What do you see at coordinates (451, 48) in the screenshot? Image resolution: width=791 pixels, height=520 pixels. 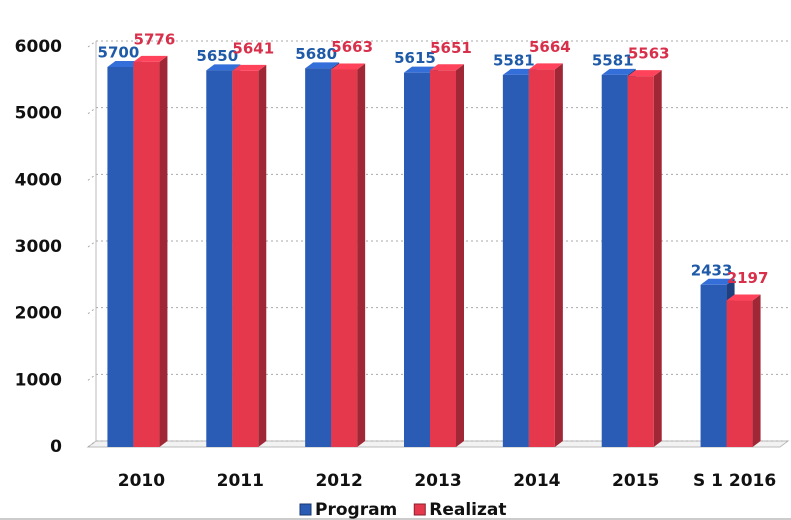 I see `value-label: 5651` at bounding box center [451, 48].